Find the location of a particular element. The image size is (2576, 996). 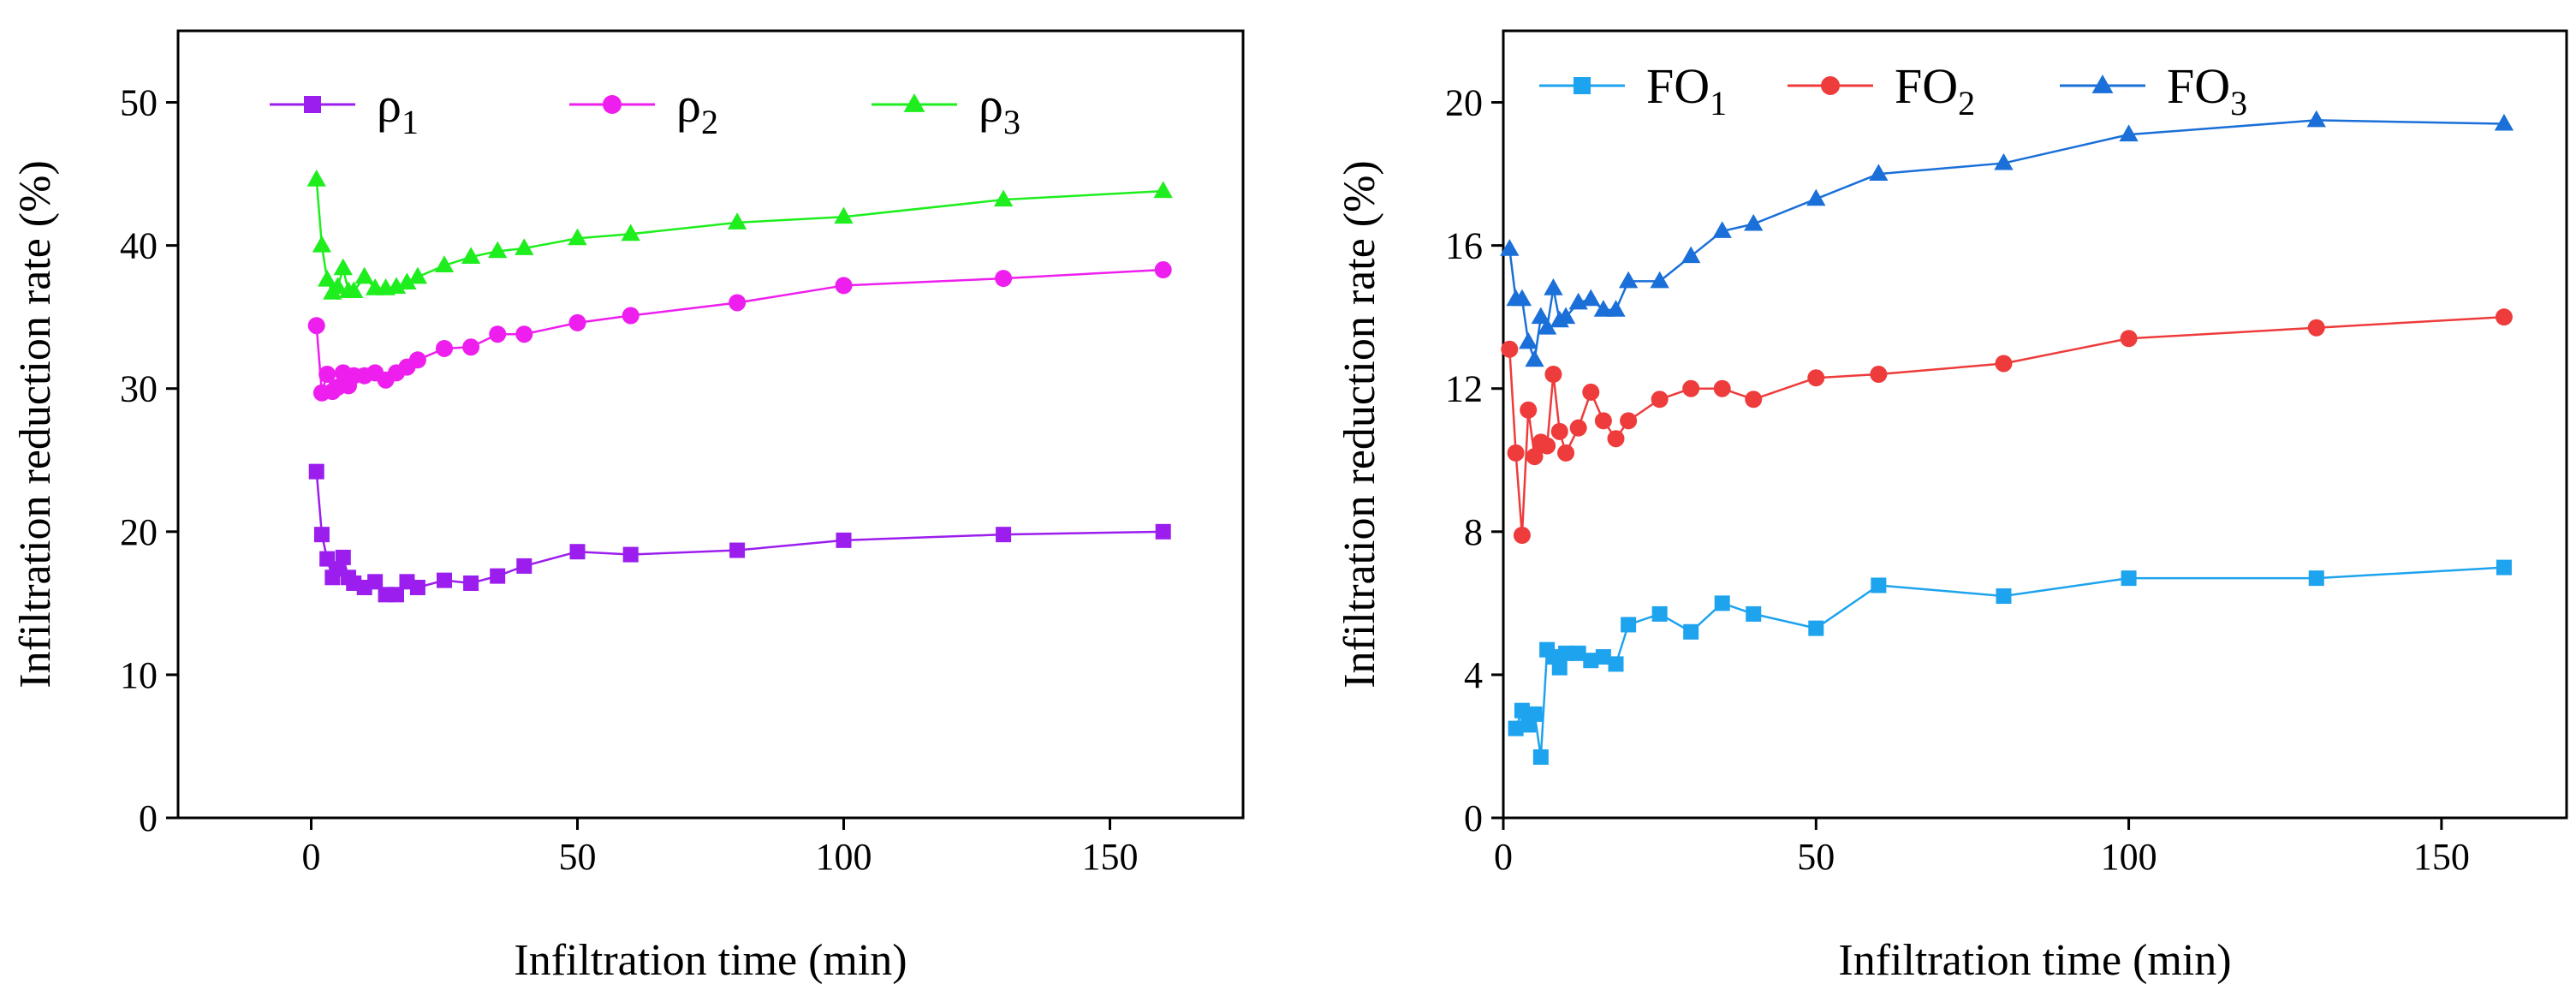

series-ρ3 is located at coordinates (739, 235).